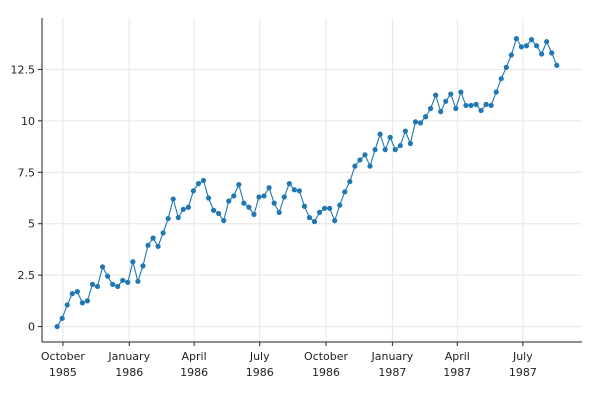  What do you see at coordinates (27, 275) in the screenshot?
I see `y-tick-label: 2.5` at bounding box center [27, 275].